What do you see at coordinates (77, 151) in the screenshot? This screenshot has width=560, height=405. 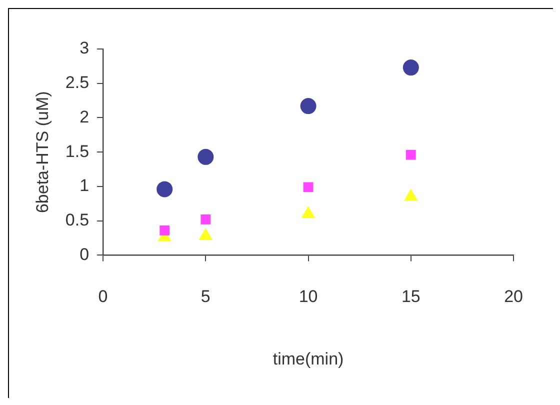 I see `y-tick-label: 1.5` at bounding box center [77, 151].